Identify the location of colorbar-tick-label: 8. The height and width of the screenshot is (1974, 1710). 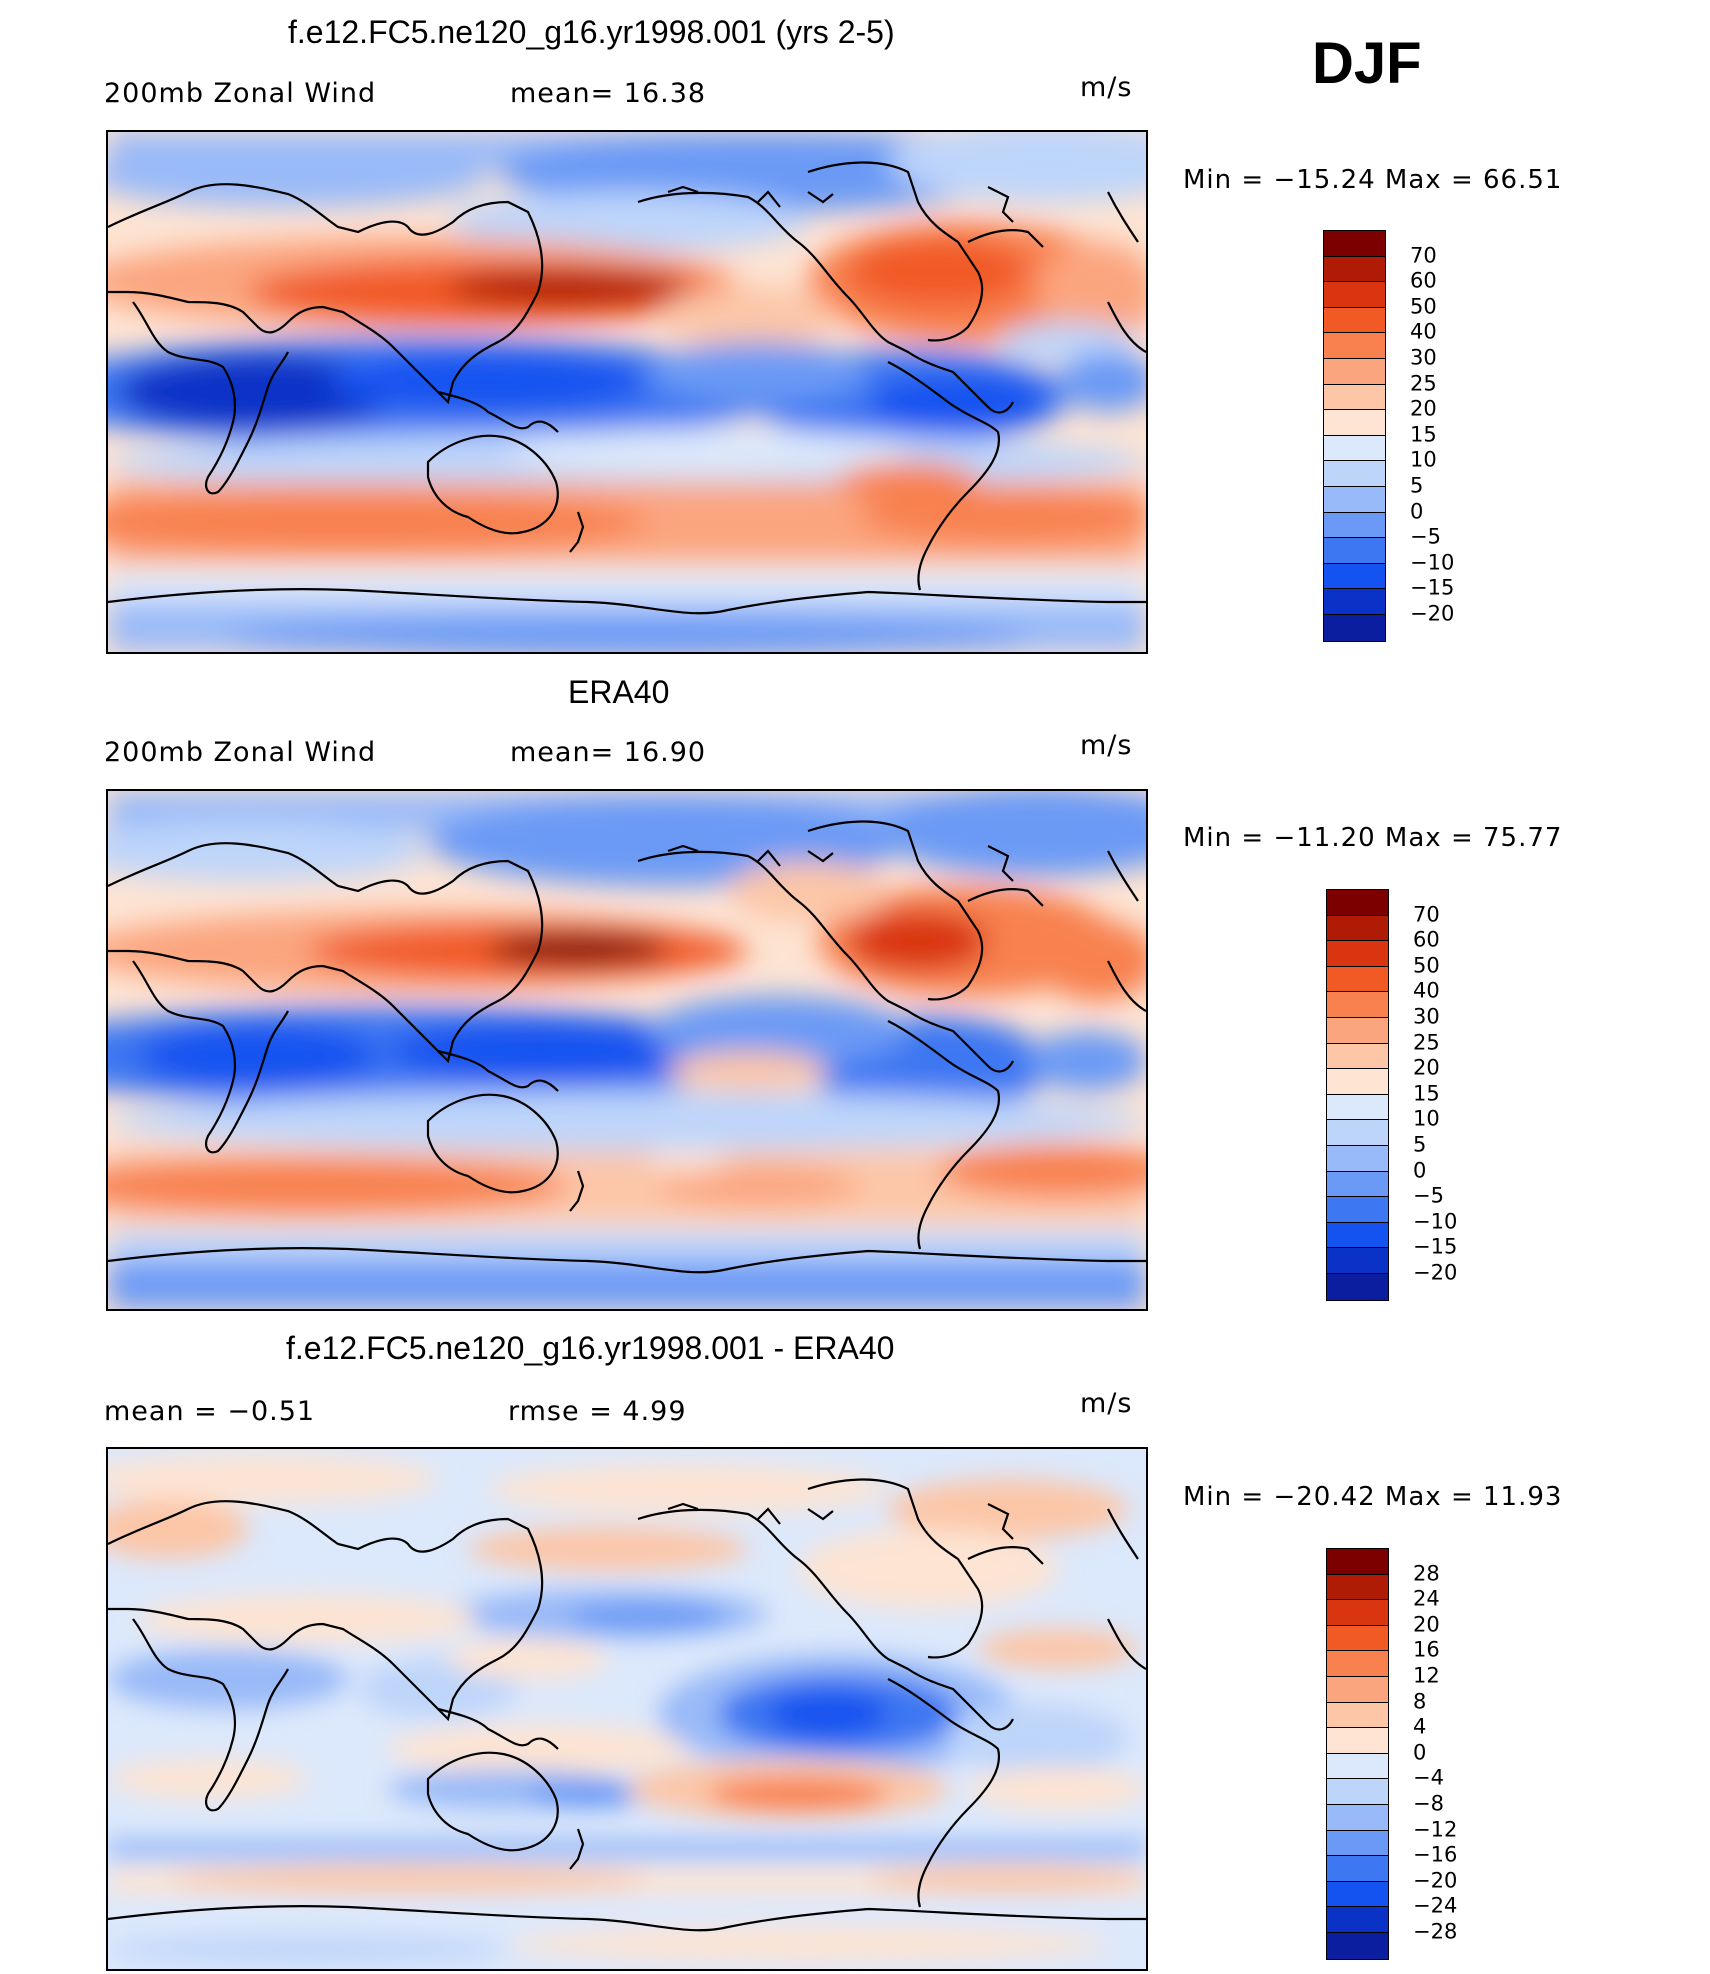
(1420, 1701).